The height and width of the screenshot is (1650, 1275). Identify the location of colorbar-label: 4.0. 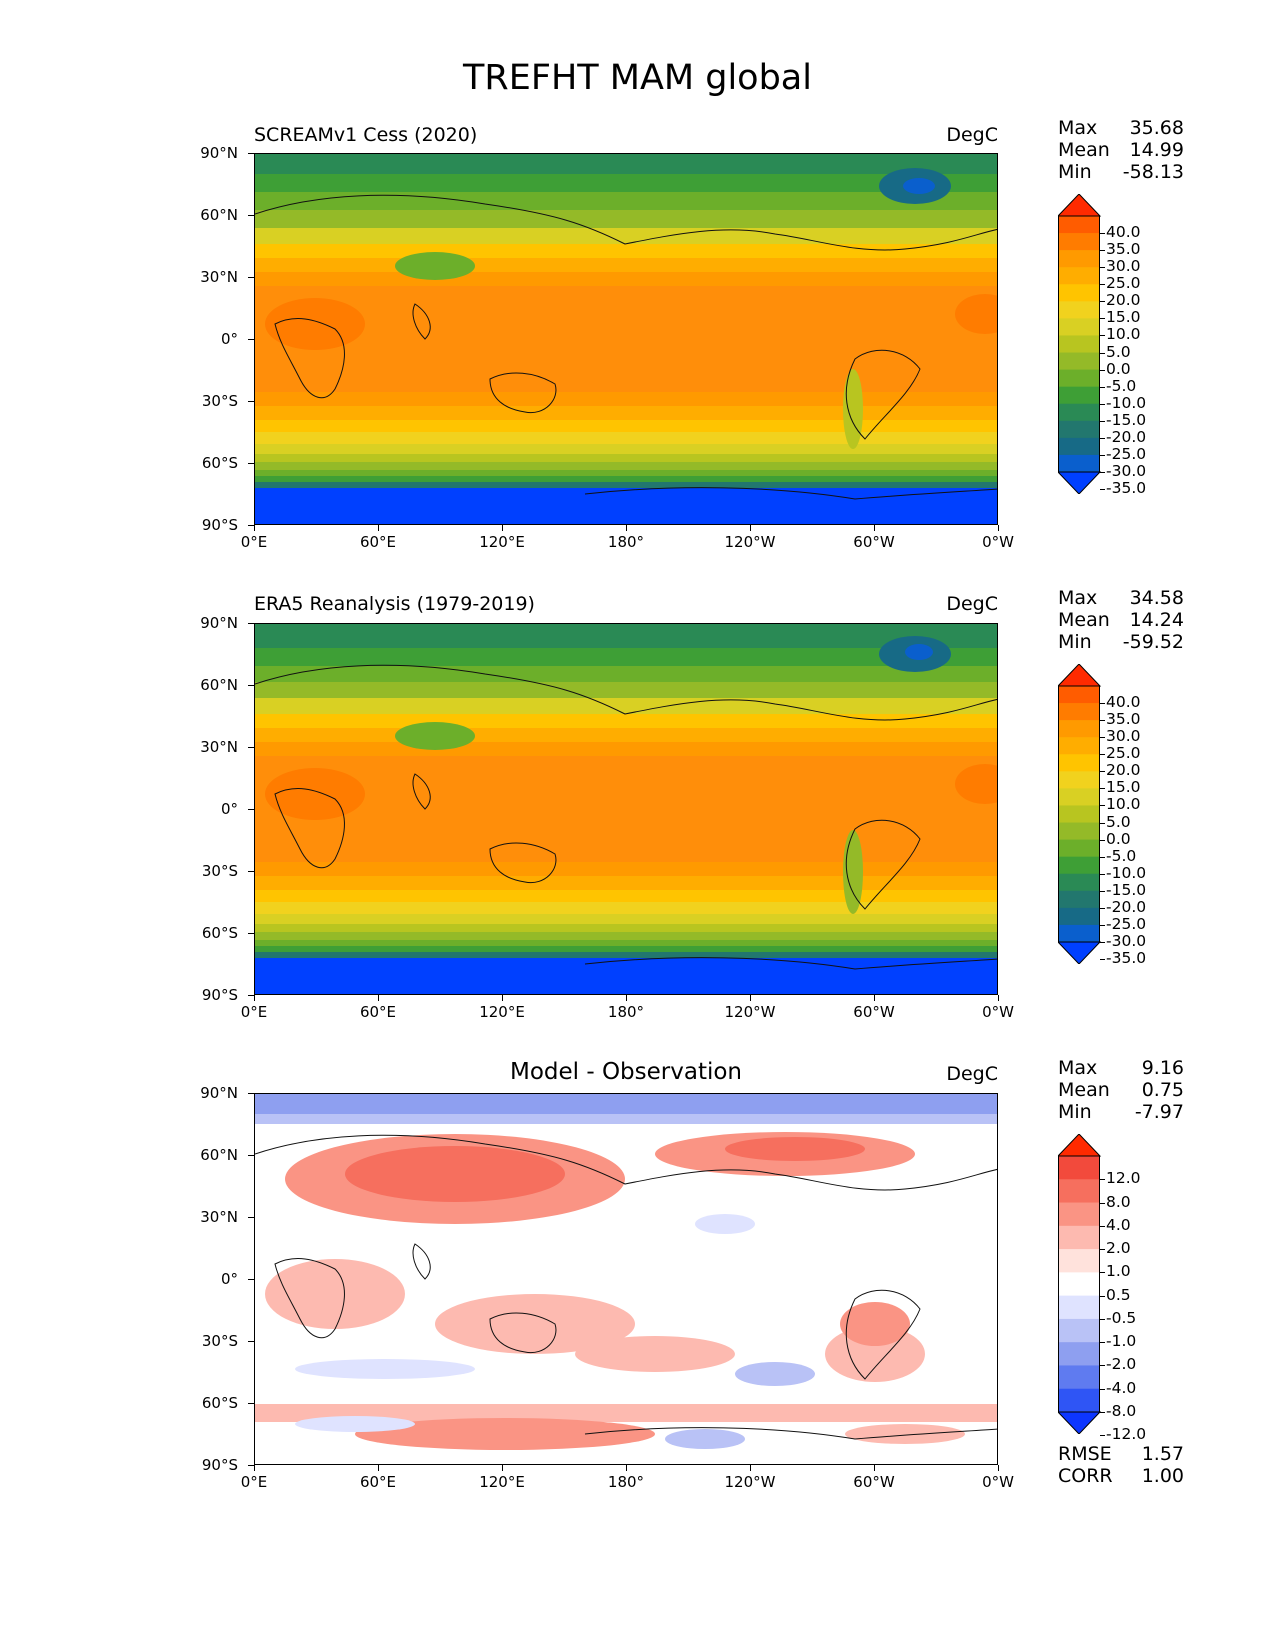
(1118, 1224).